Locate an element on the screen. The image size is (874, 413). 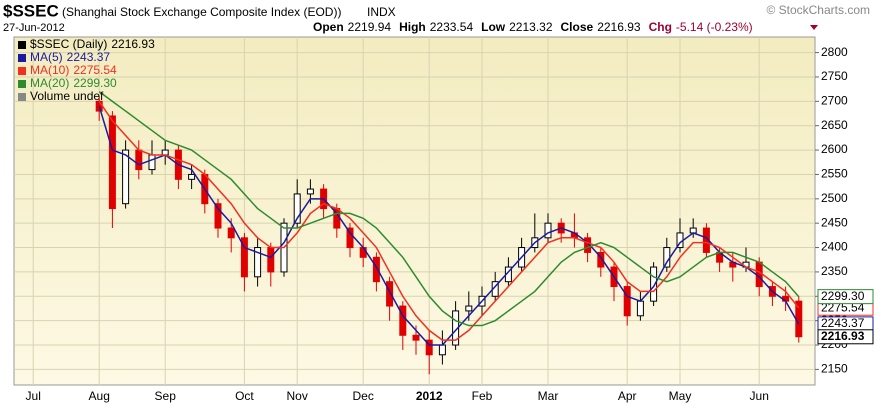
x-tick-label: Nov is located at coordinates (297, 396).